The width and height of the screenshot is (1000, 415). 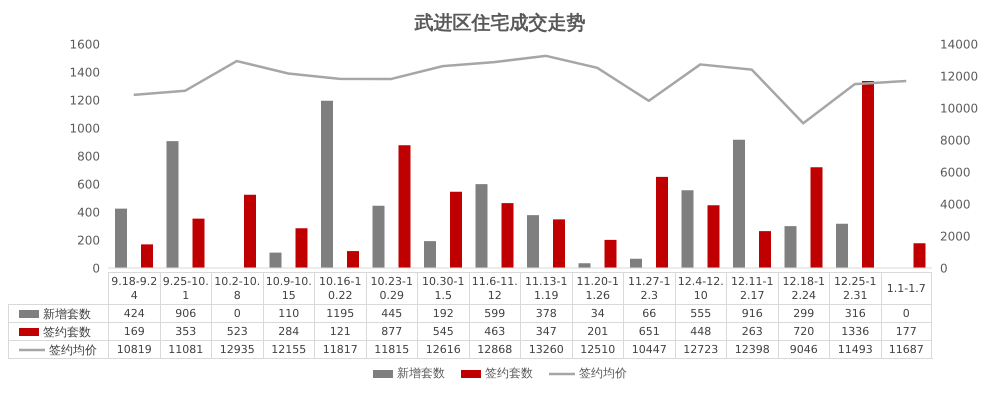 What do you see at coordinates (288, 288) in the screenshot?
I see `x-tick-label: 10.9-10.15` at bounding box center [288, 288].